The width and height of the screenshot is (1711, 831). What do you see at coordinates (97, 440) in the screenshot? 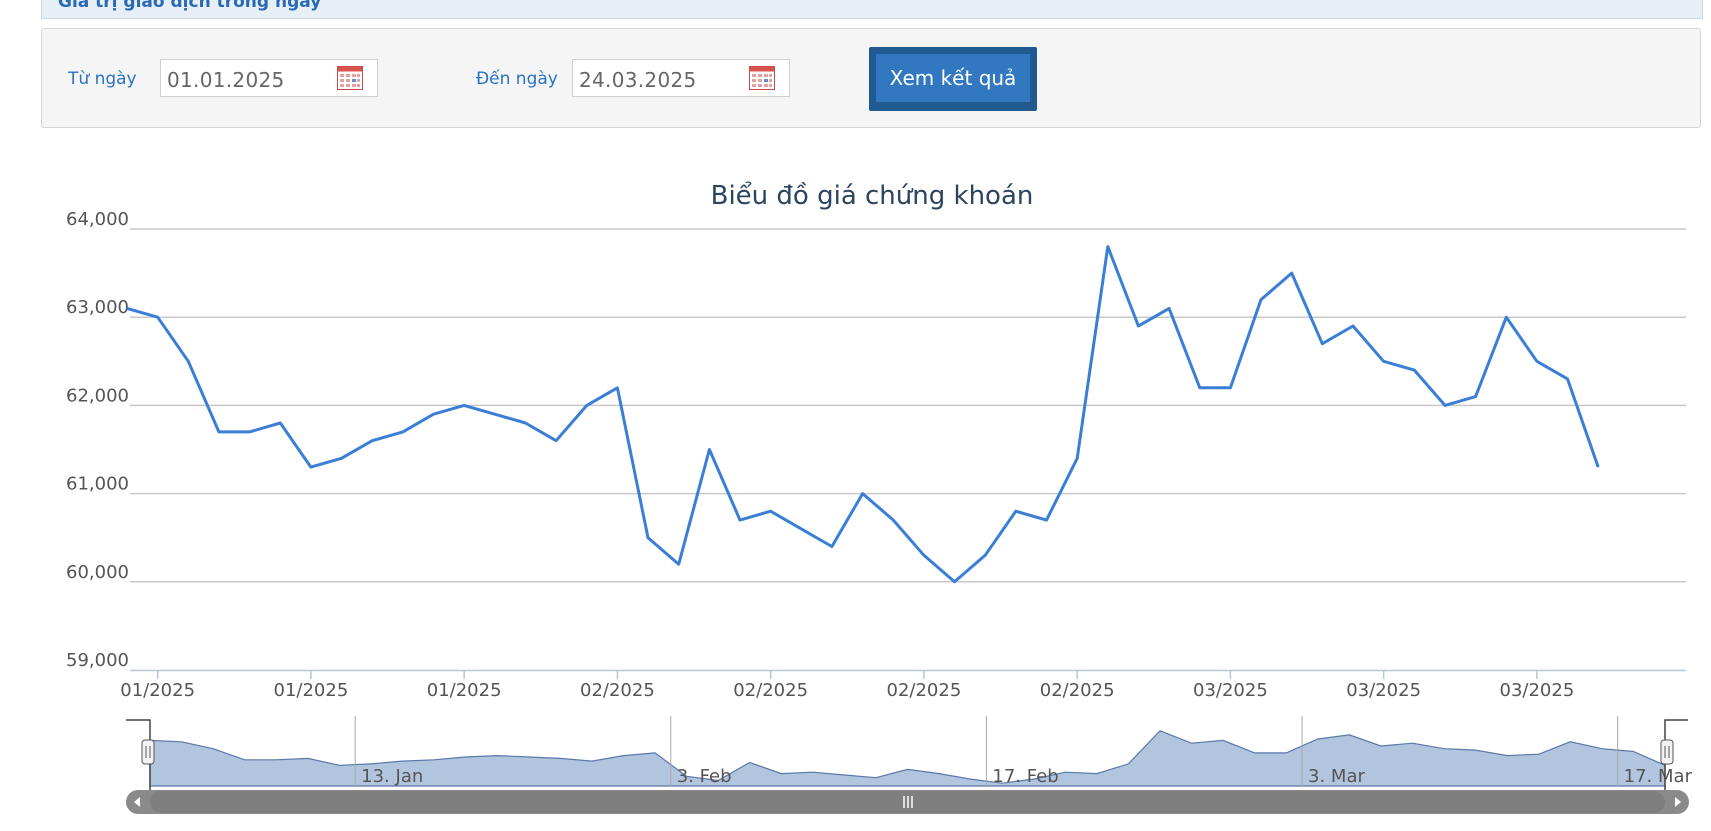
I see `y-axis: 59,000 60,000 61,000 62,000 63,000 64,000` at bounding box center [97, 440].